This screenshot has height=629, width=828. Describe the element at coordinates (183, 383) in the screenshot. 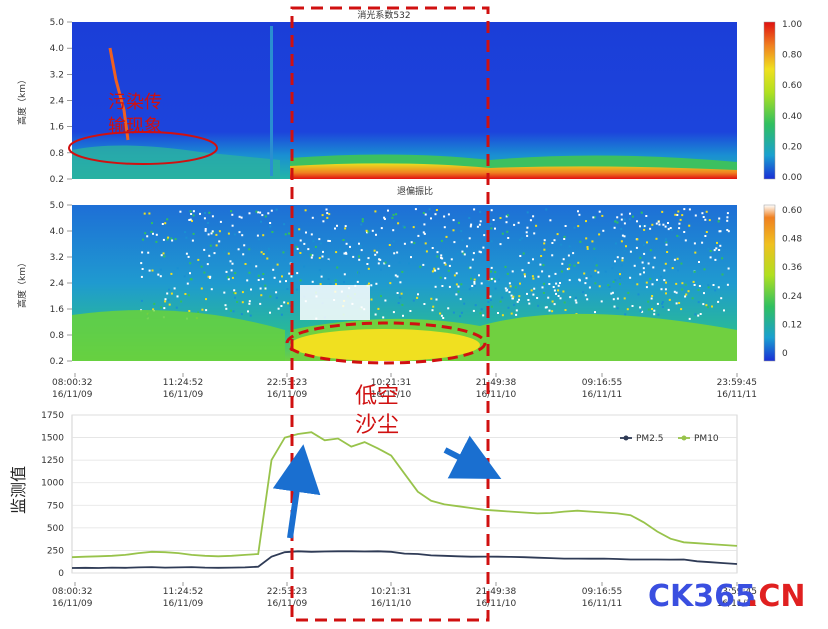

I see `x-tick-time: 11:24:52` at that location.